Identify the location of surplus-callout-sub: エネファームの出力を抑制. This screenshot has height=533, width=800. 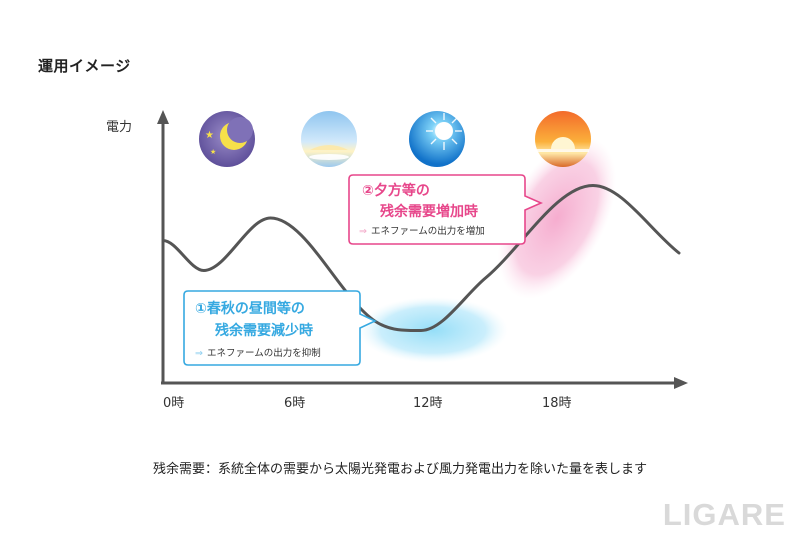
(264, 353).